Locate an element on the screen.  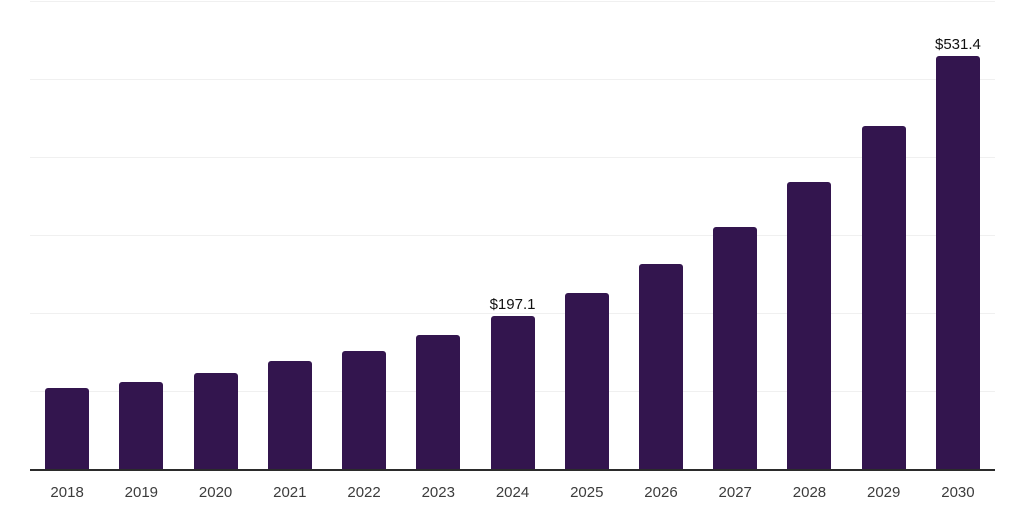
bar-2026 is located at coordinates (660, 367).